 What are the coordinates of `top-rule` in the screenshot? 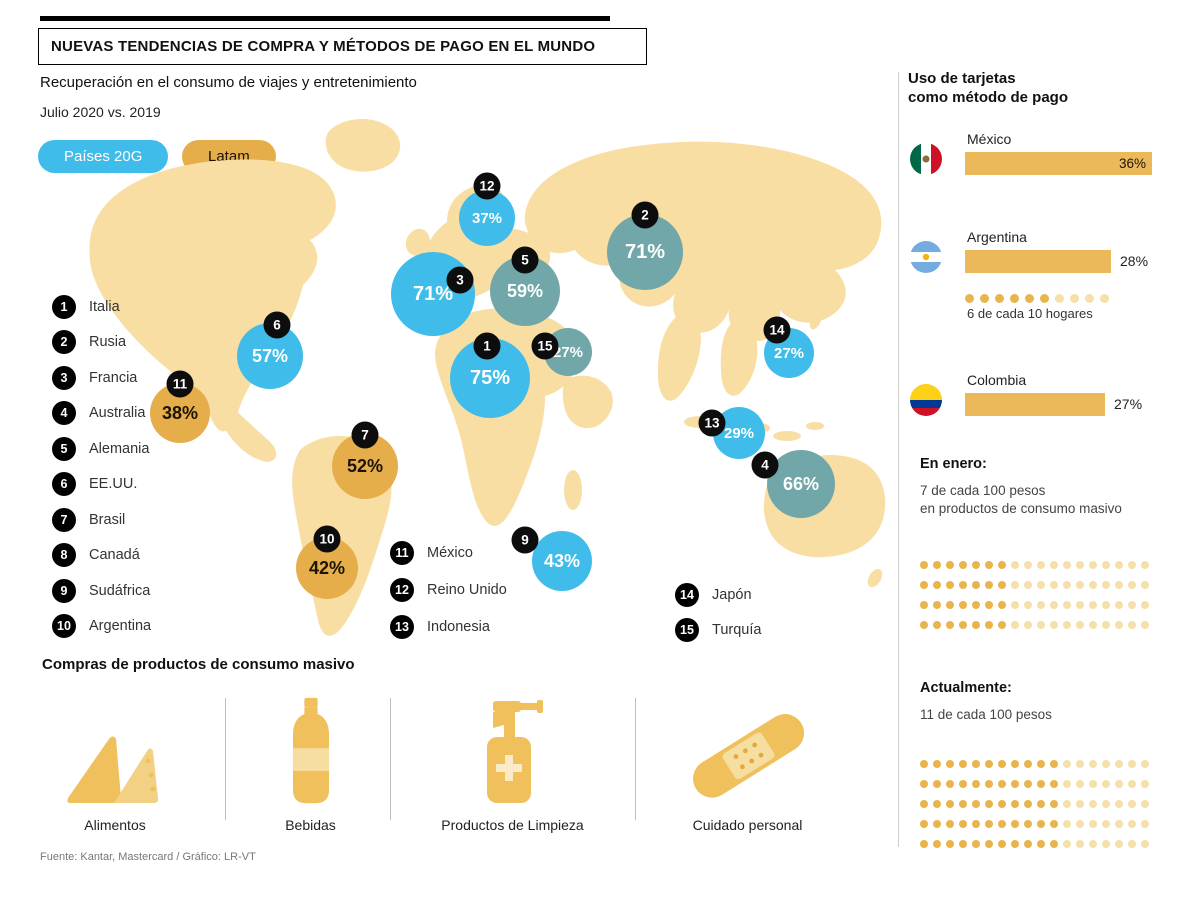 It's located at (325, 18).